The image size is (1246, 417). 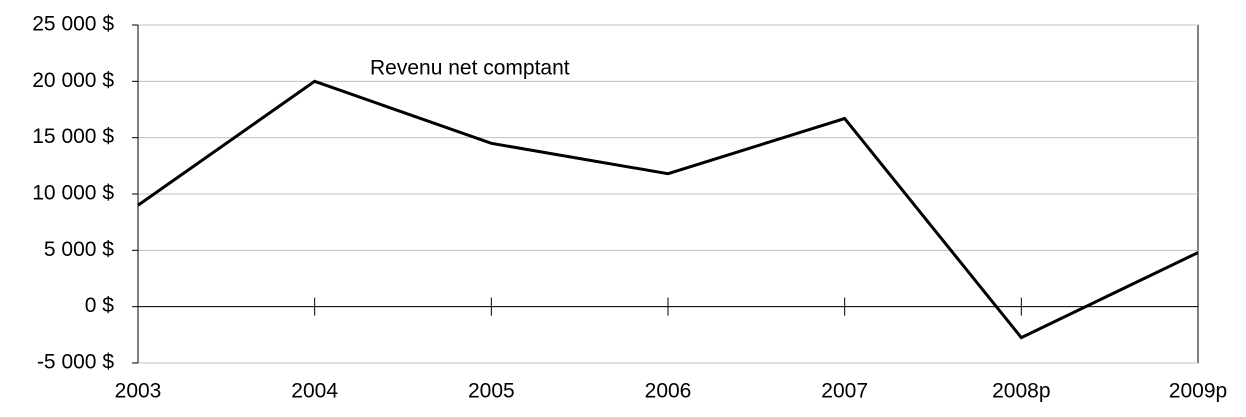 I want to click on x-tick-label: 2005, so click(x=491, y=391).